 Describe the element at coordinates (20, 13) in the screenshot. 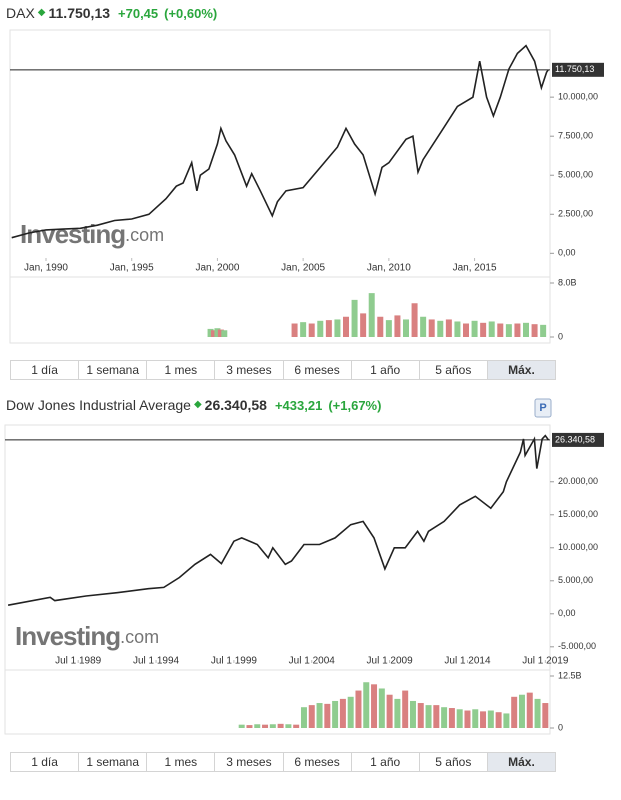

I see `instrument-name: DAX` at that location.